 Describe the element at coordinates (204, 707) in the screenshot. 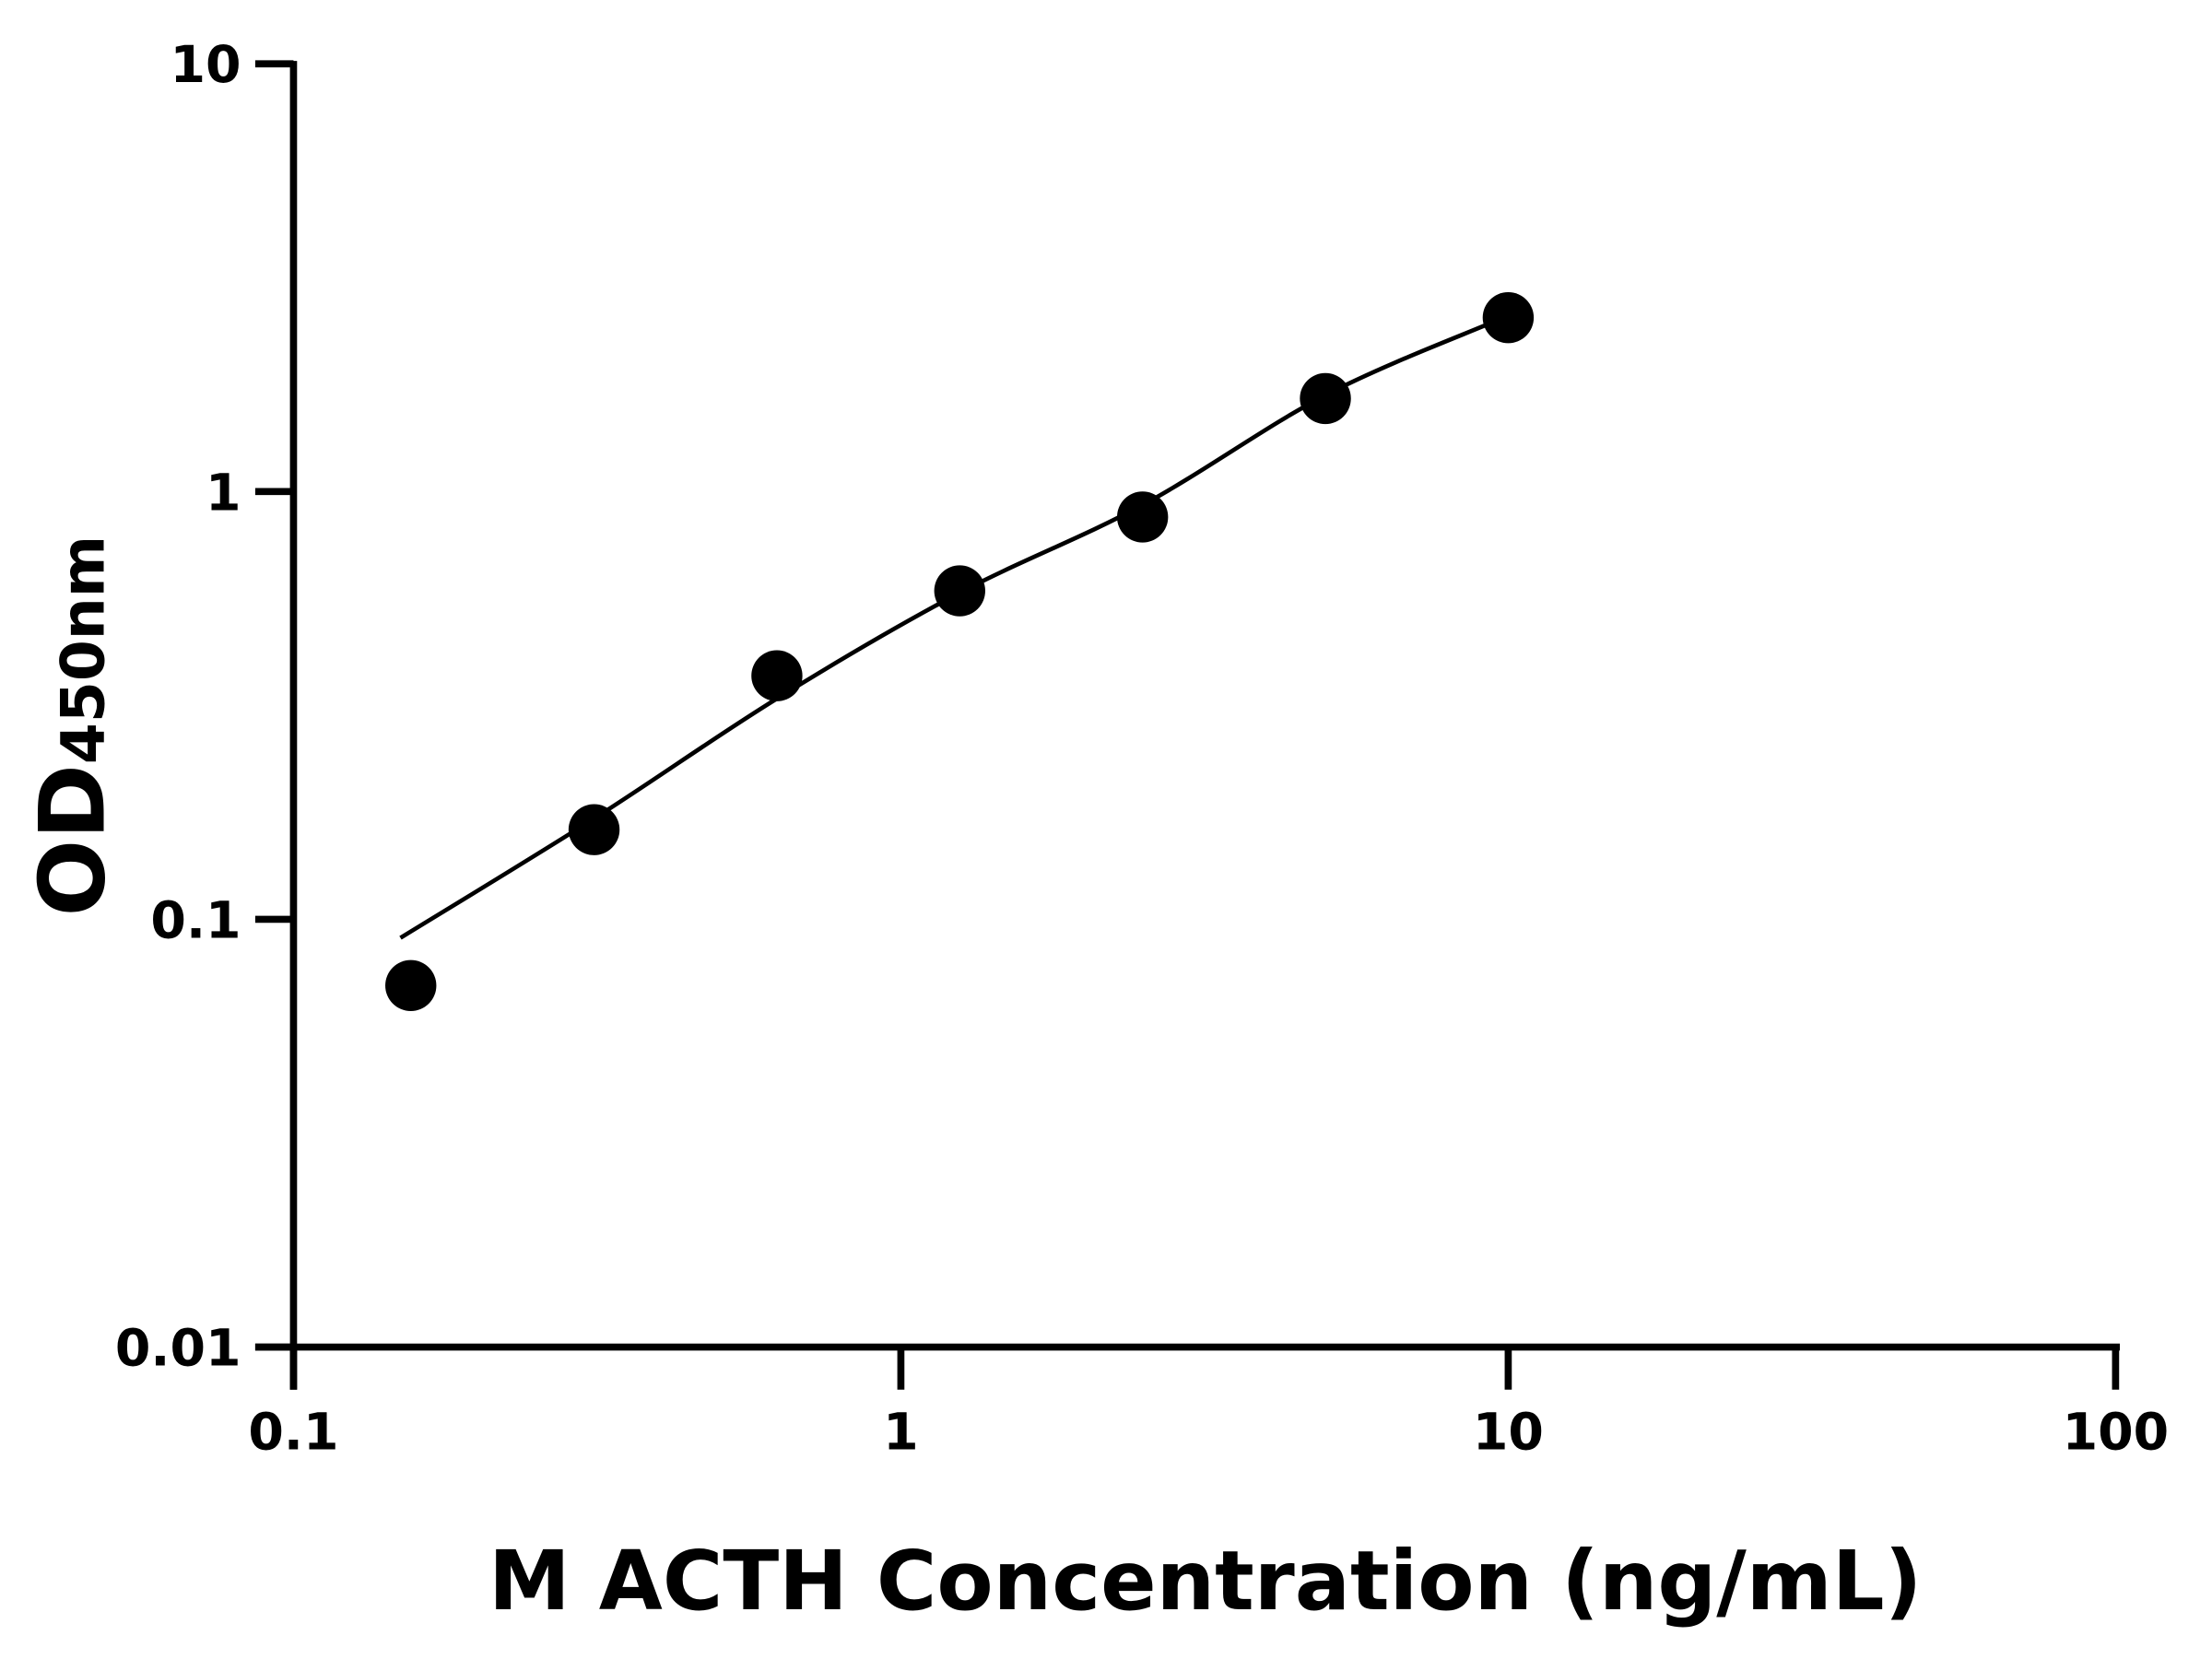

I see `y-ticks: 0.01 0.1 1 10` at that location.